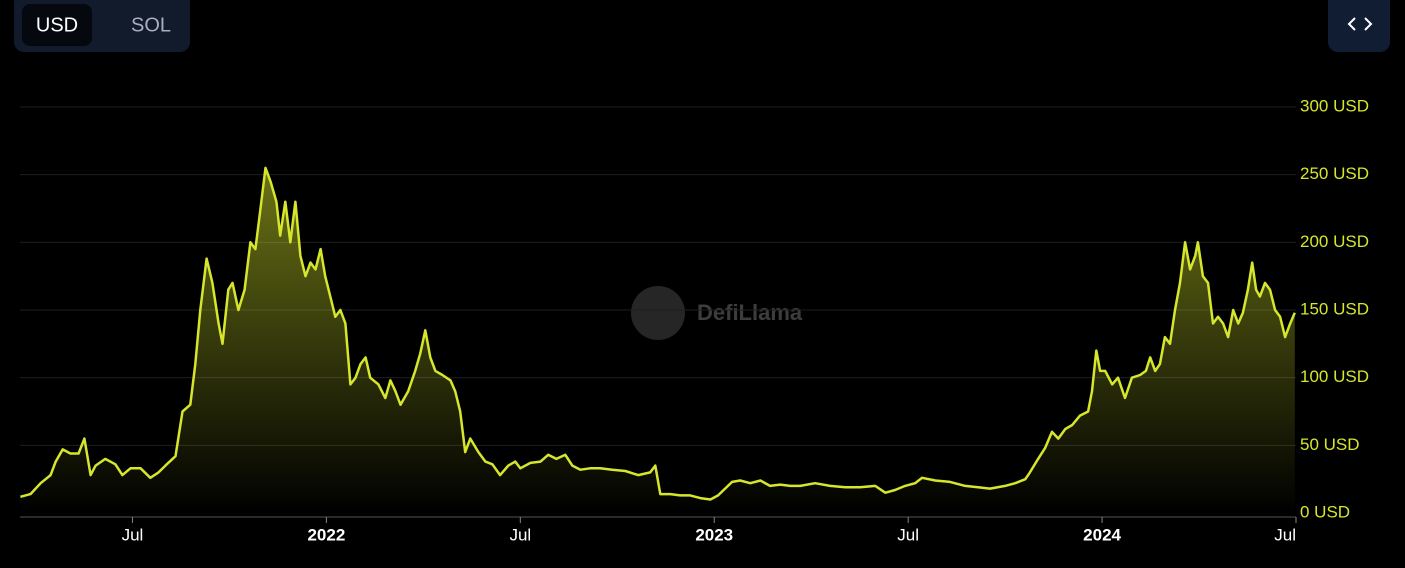 The height and width of the screenshot is (568, 1405). I want to click on currency-toggle: USD SOL, so click(102, 26).